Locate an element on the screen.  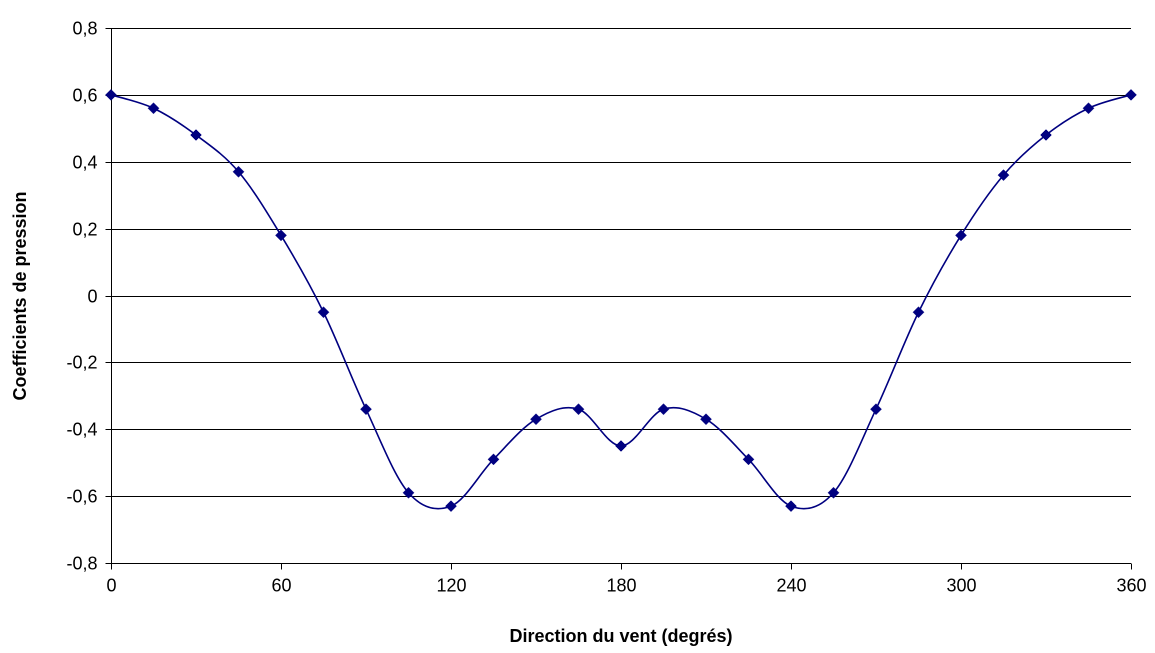
x-tick-label: 240 is located at coordinates (791, 586).